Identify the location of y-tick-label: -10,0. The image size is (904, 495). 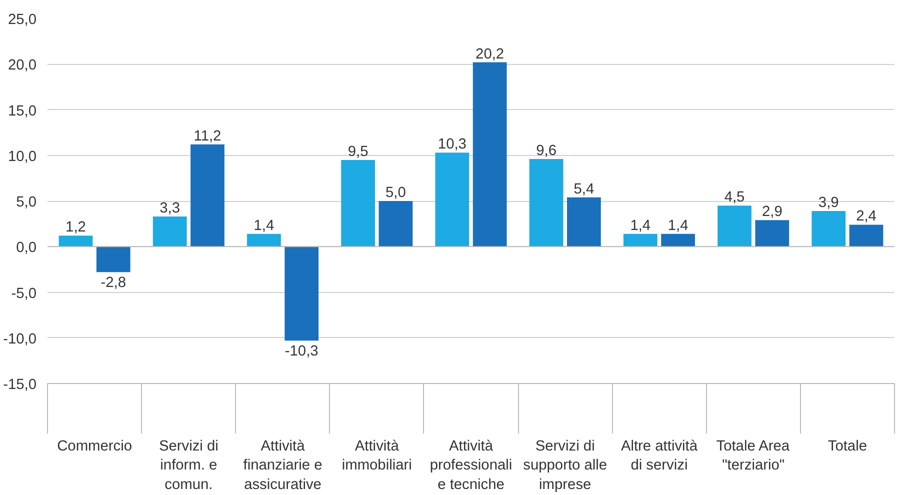
(19, 339).